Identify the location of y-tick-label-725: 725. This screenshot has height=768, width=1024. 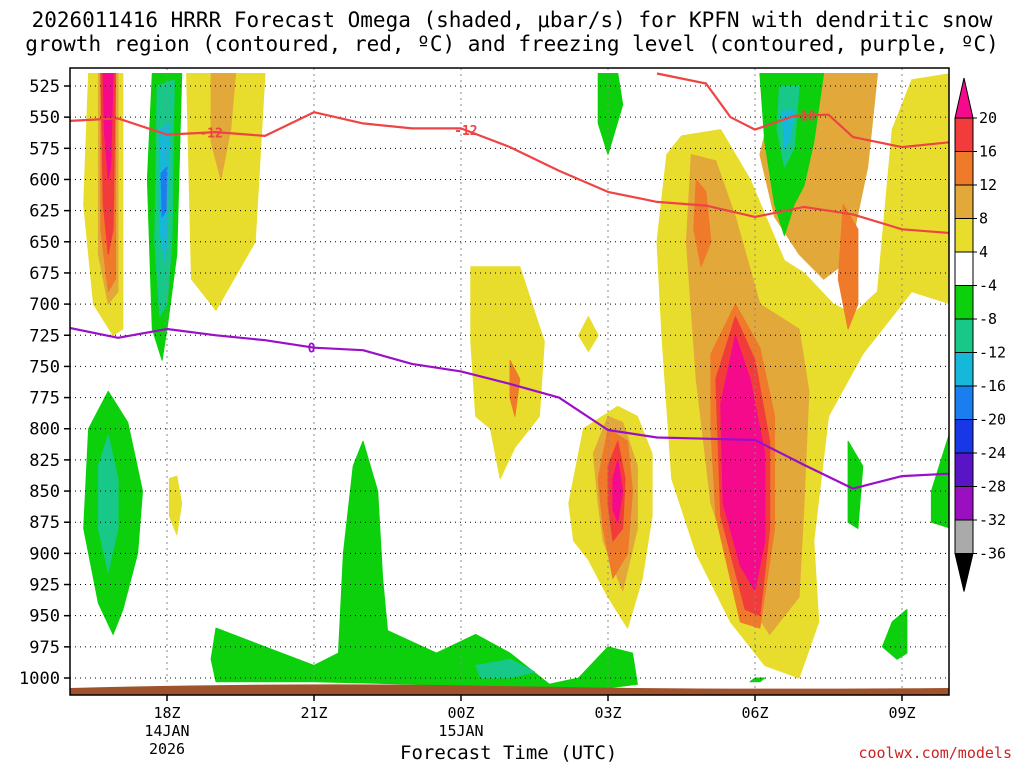
(44, 336).